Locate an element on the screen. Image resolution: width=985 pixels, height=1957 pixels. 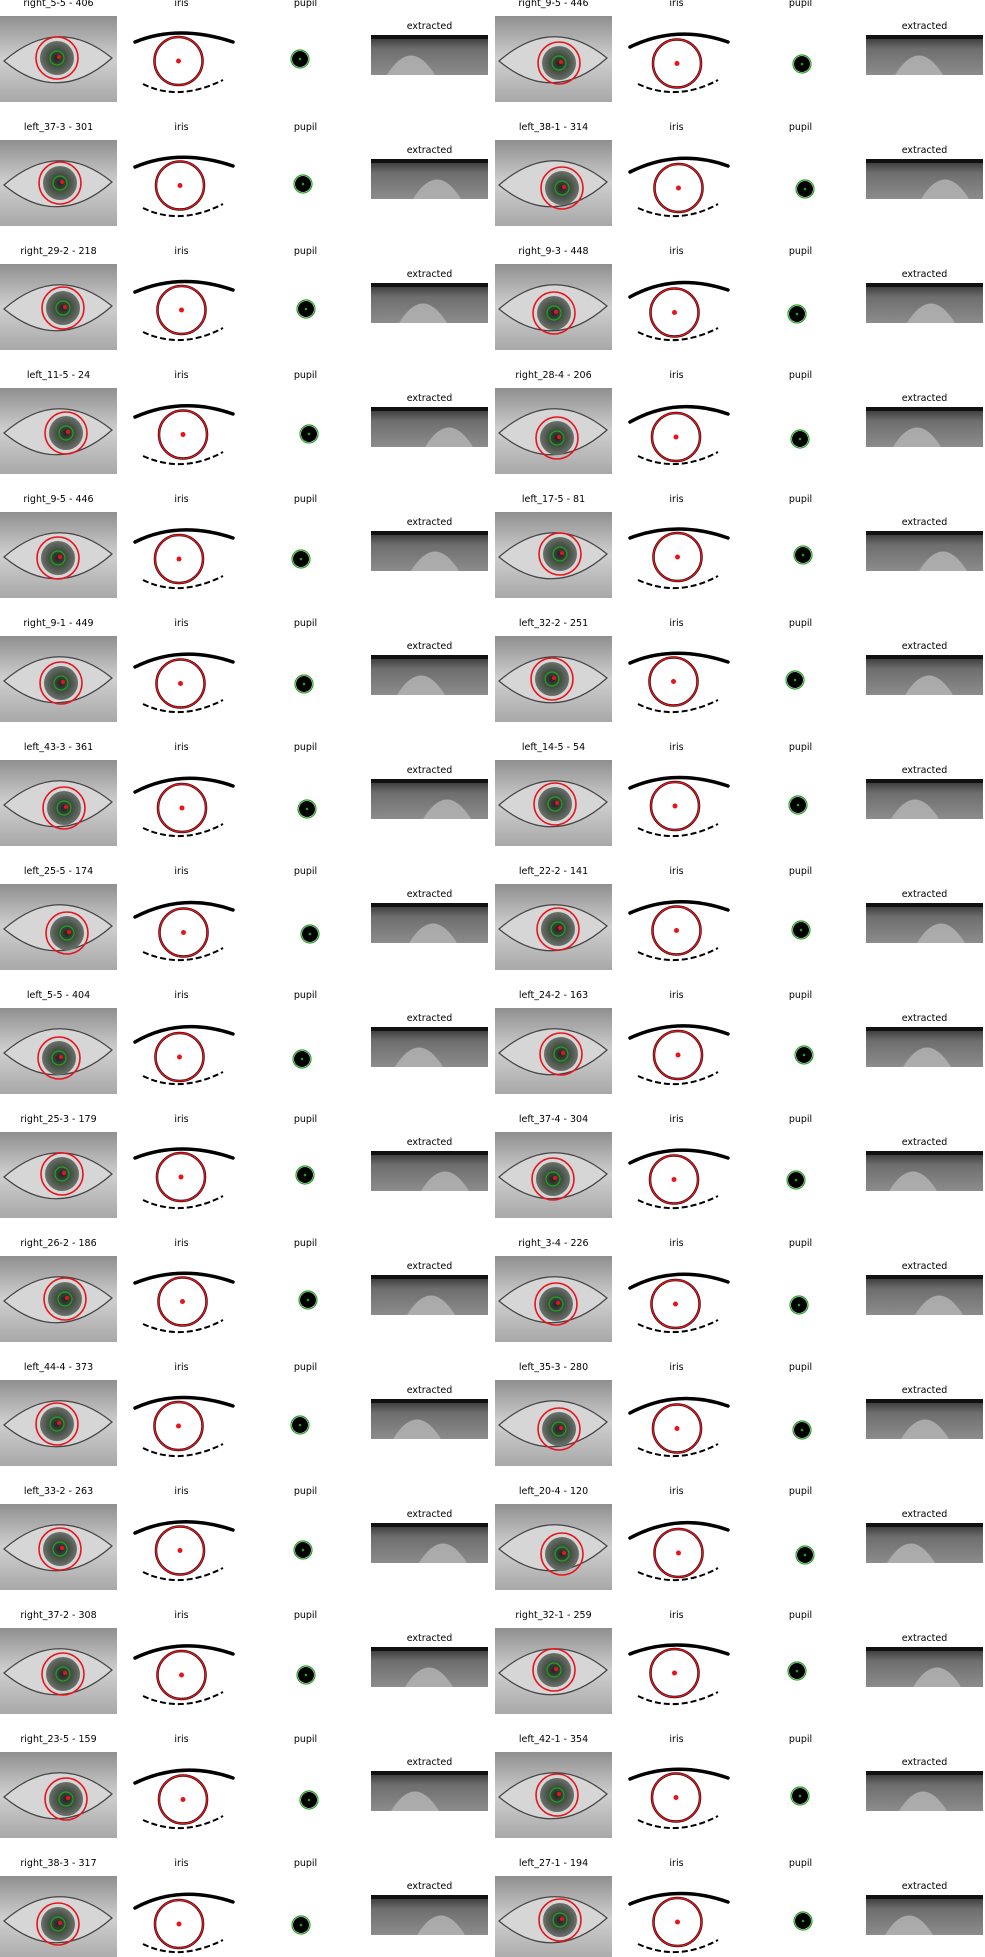
sample-label: right_5-5 - 406 is located at coordinates (58, 4).